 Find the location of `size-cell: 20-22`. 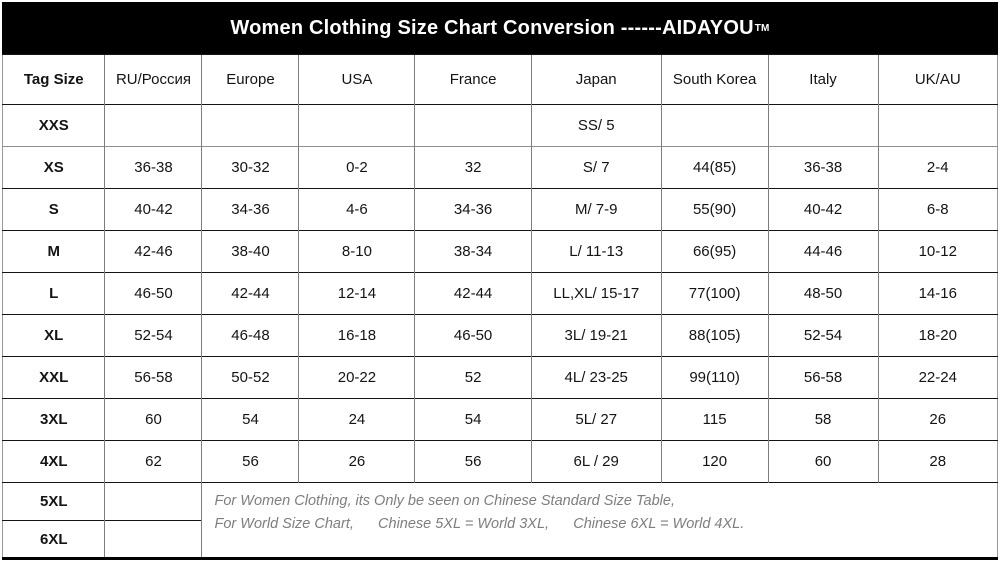

size-cell: 20-22 is located at coordinates (356, 377).